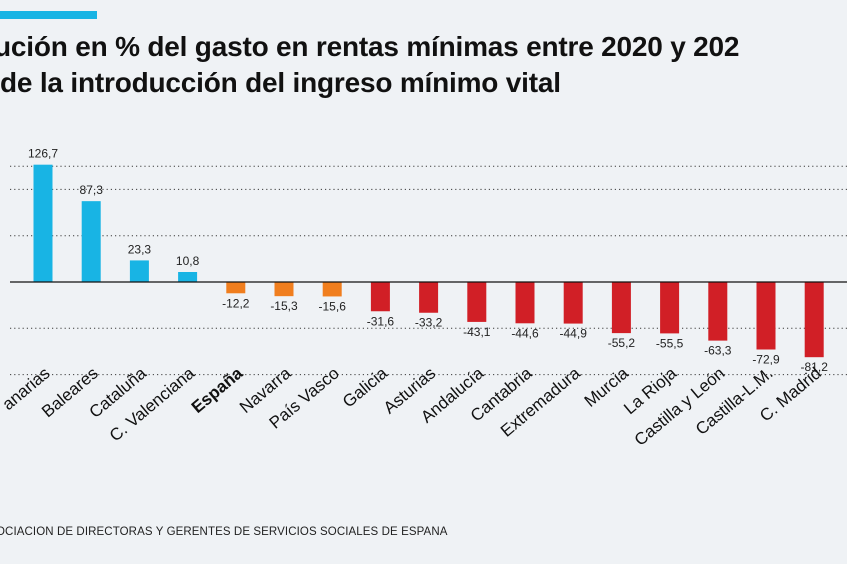 The image size is (847, 564). Describe the element at coordinates (236, 288) in the screenshot. I see `bar-espa-a` at that location.